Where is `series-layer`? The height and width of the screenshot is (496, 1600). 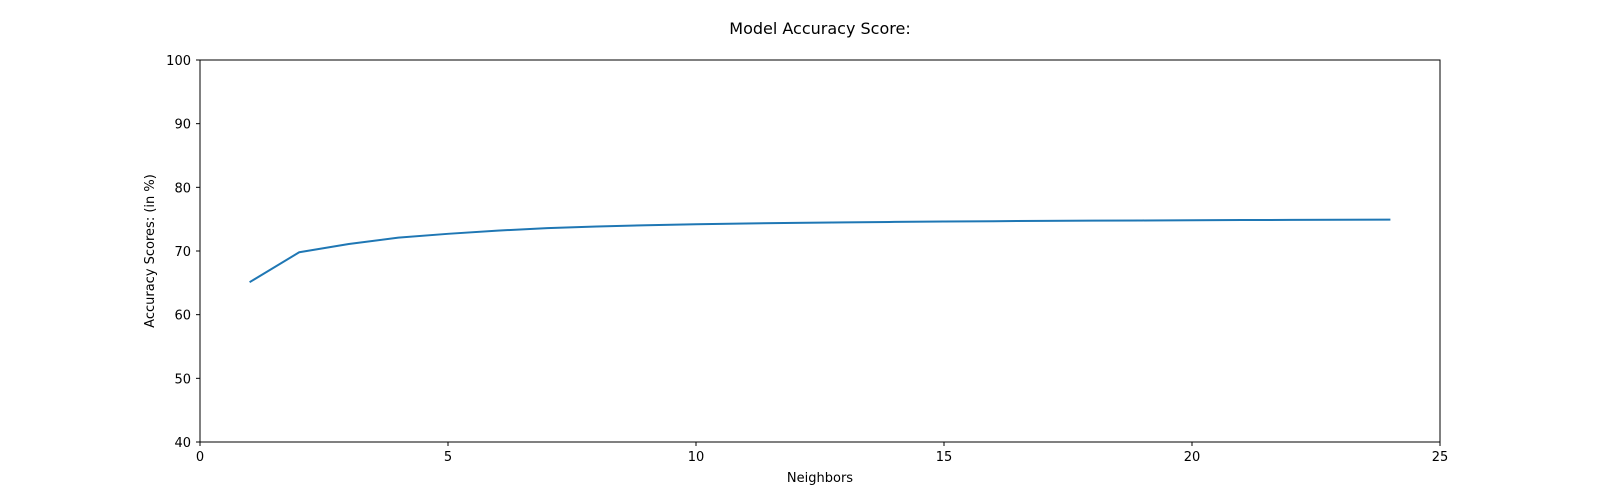 series-layer is located at coordinates (820, 251).